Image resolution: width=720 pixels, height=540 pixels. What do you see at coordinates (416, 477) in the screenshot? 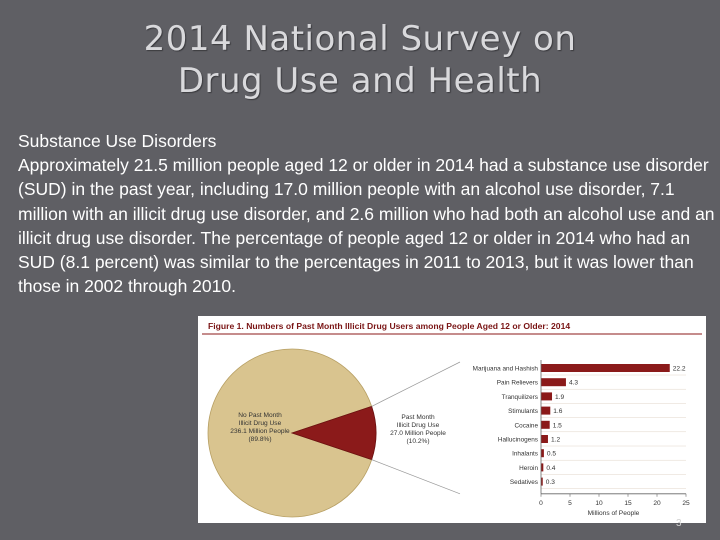
I see `connector-line-bottom` at bounding box center [416, 477].